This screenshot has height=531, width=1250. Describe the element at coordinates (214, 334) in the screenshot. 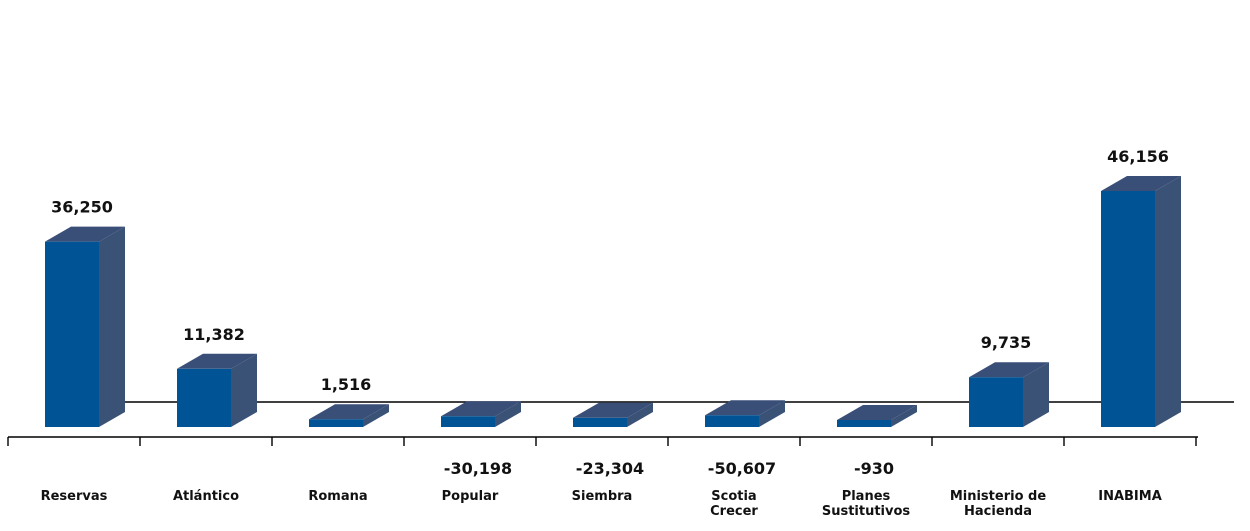

I see `data-label: 11,382` at that location.